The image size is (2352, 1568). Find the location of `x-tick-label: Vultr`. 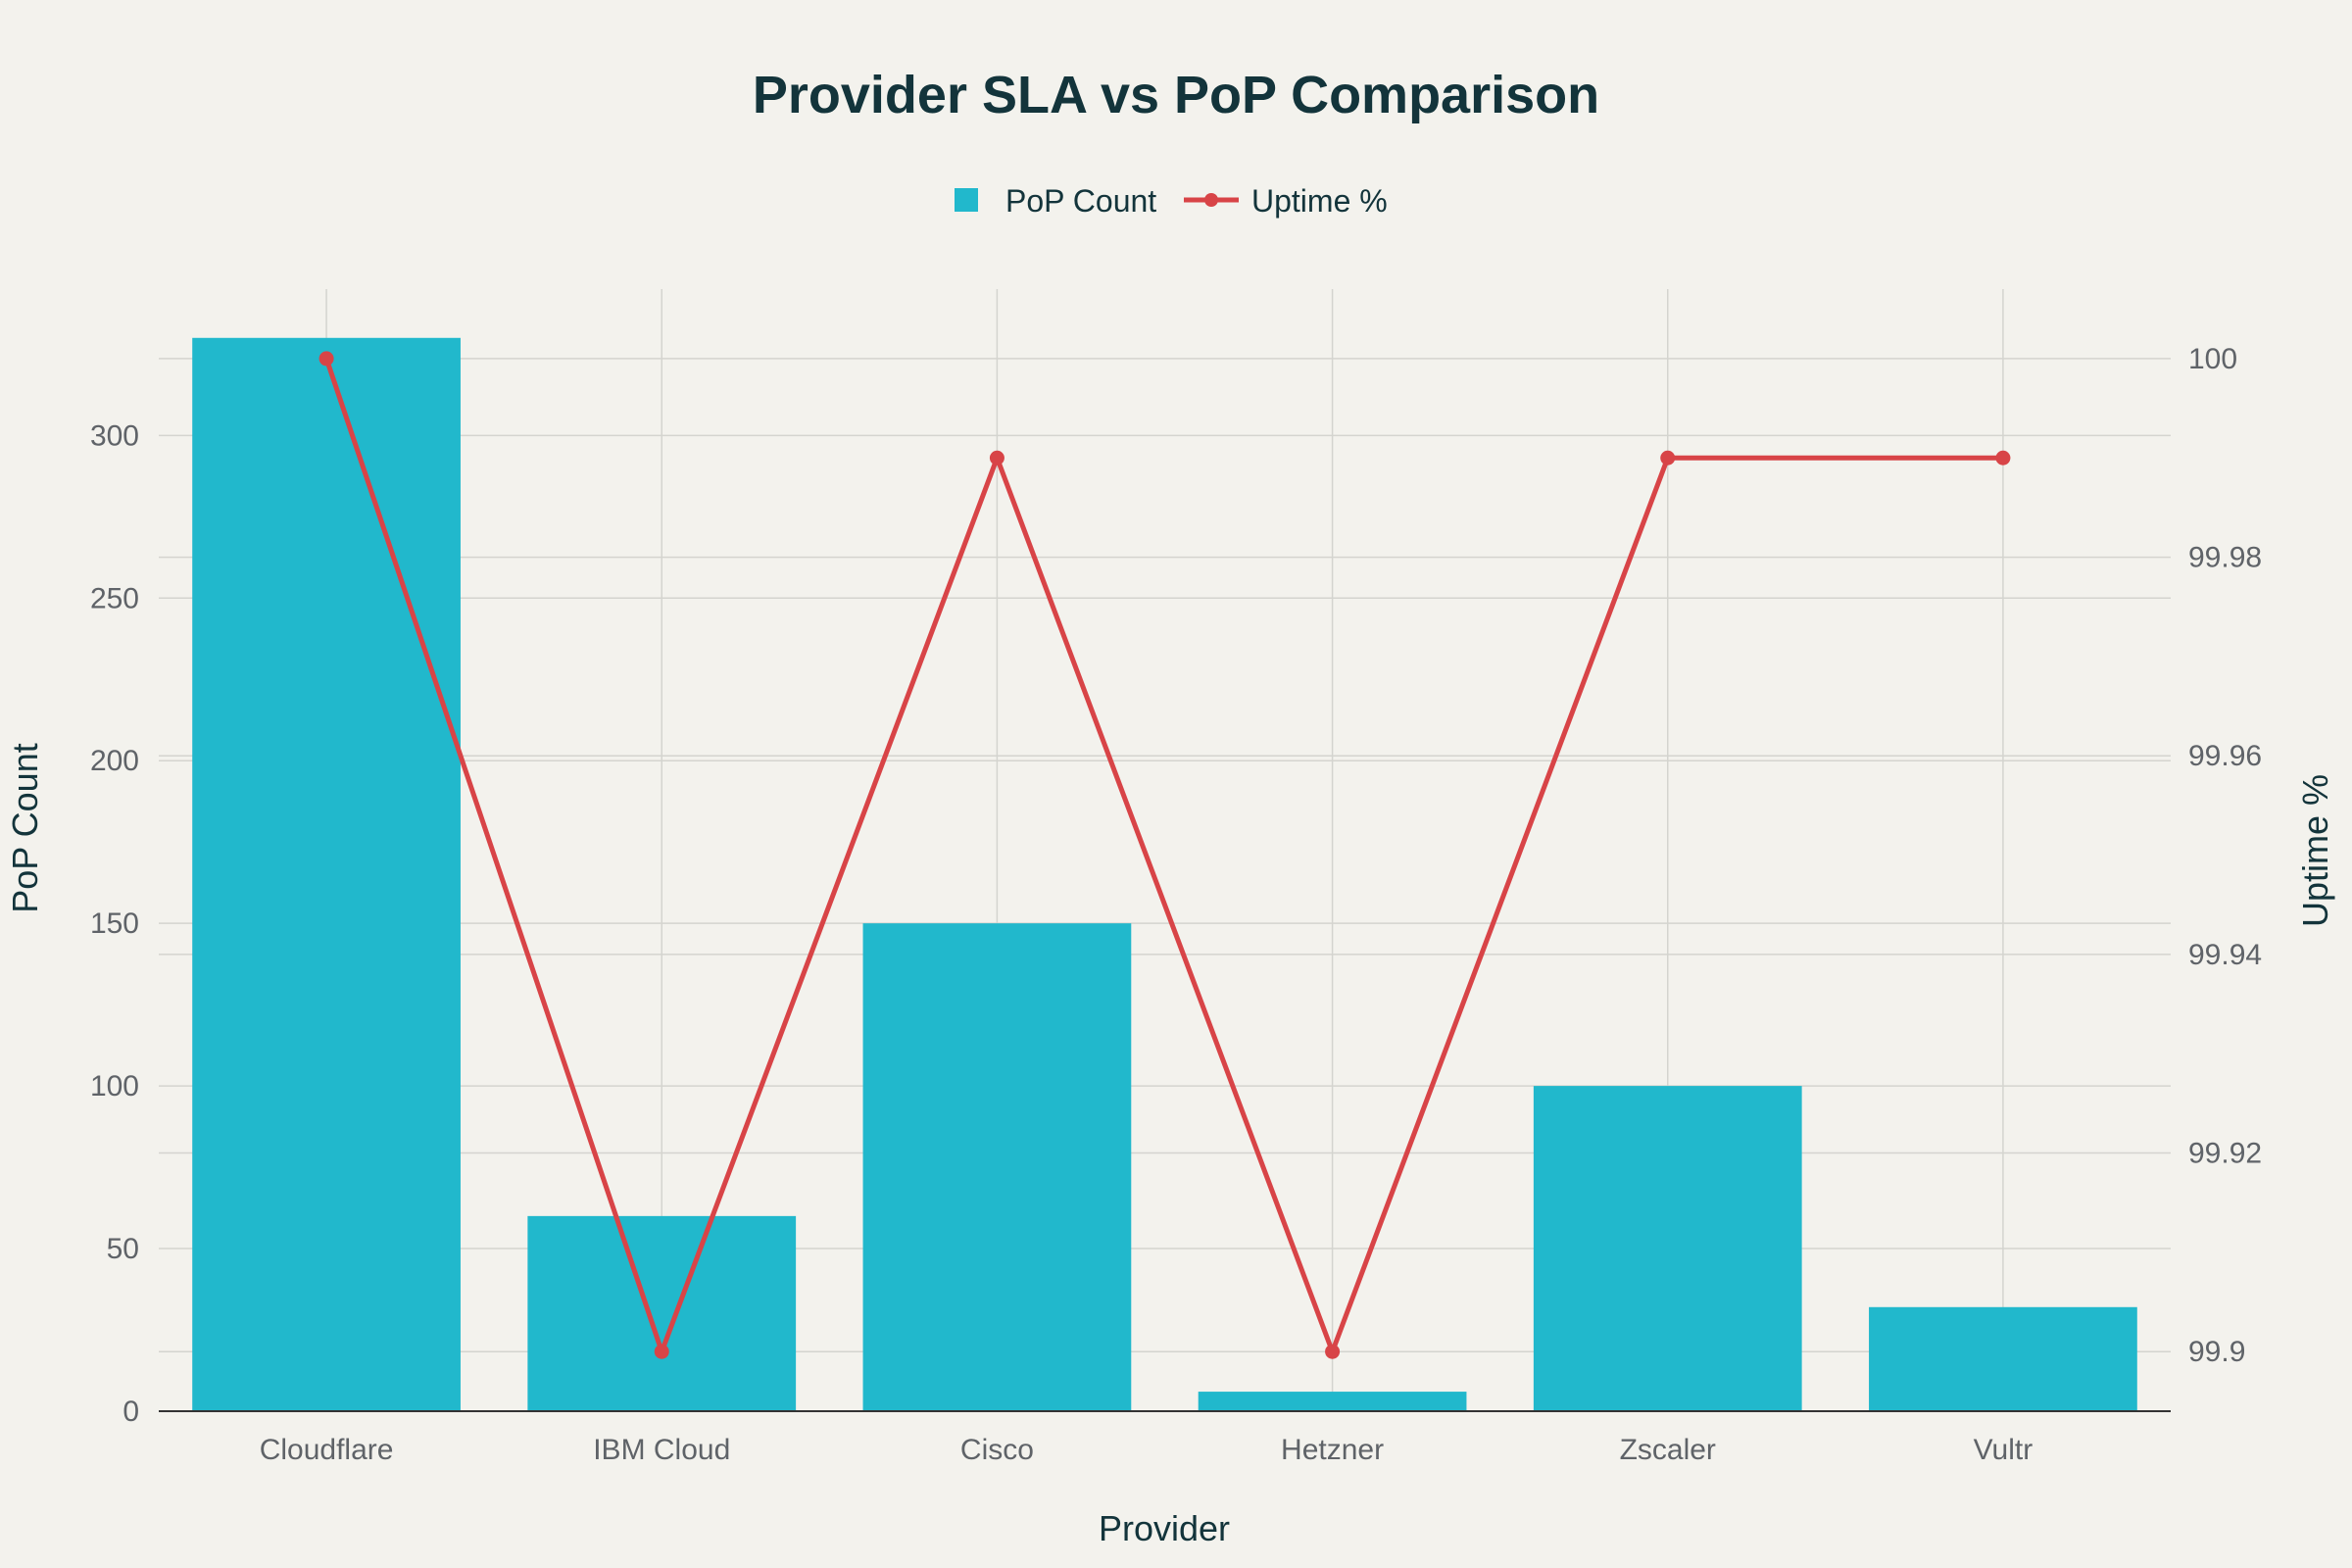

x-tick-label: Vultr is located at coordinates (2004, 1450).